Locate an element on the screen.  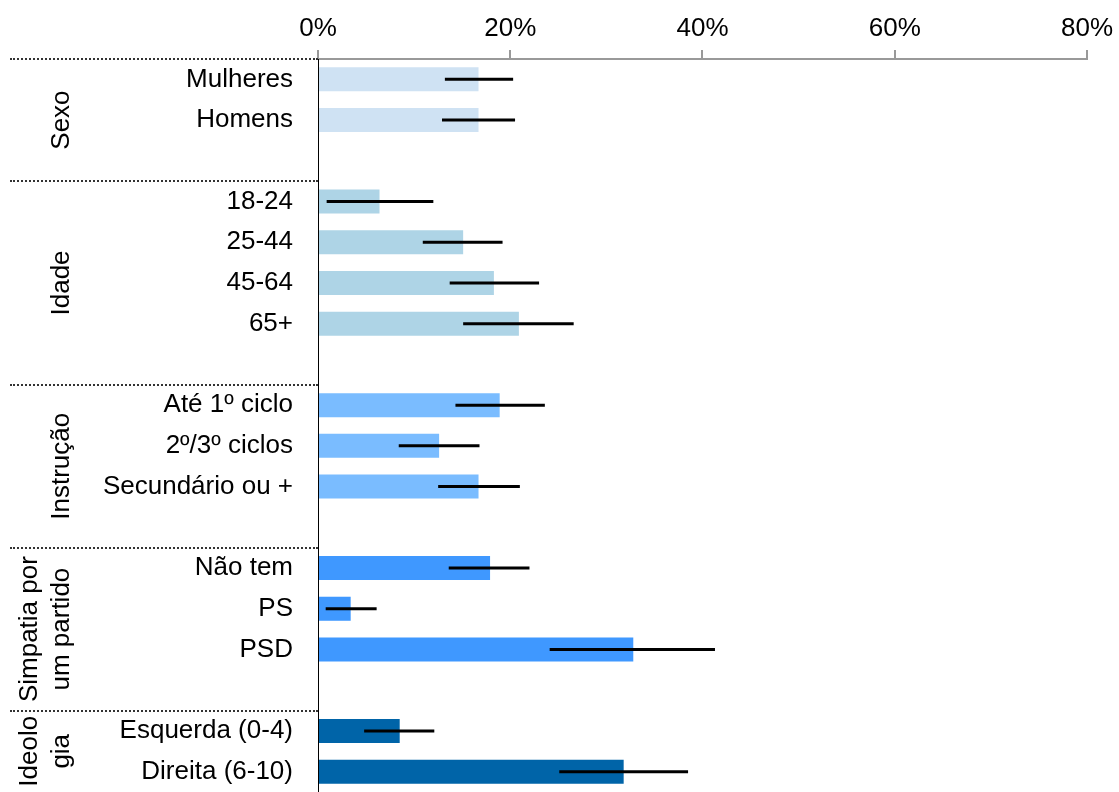
y-tick-label: 2º/3º ciclos is located at coordinates (229, 444).